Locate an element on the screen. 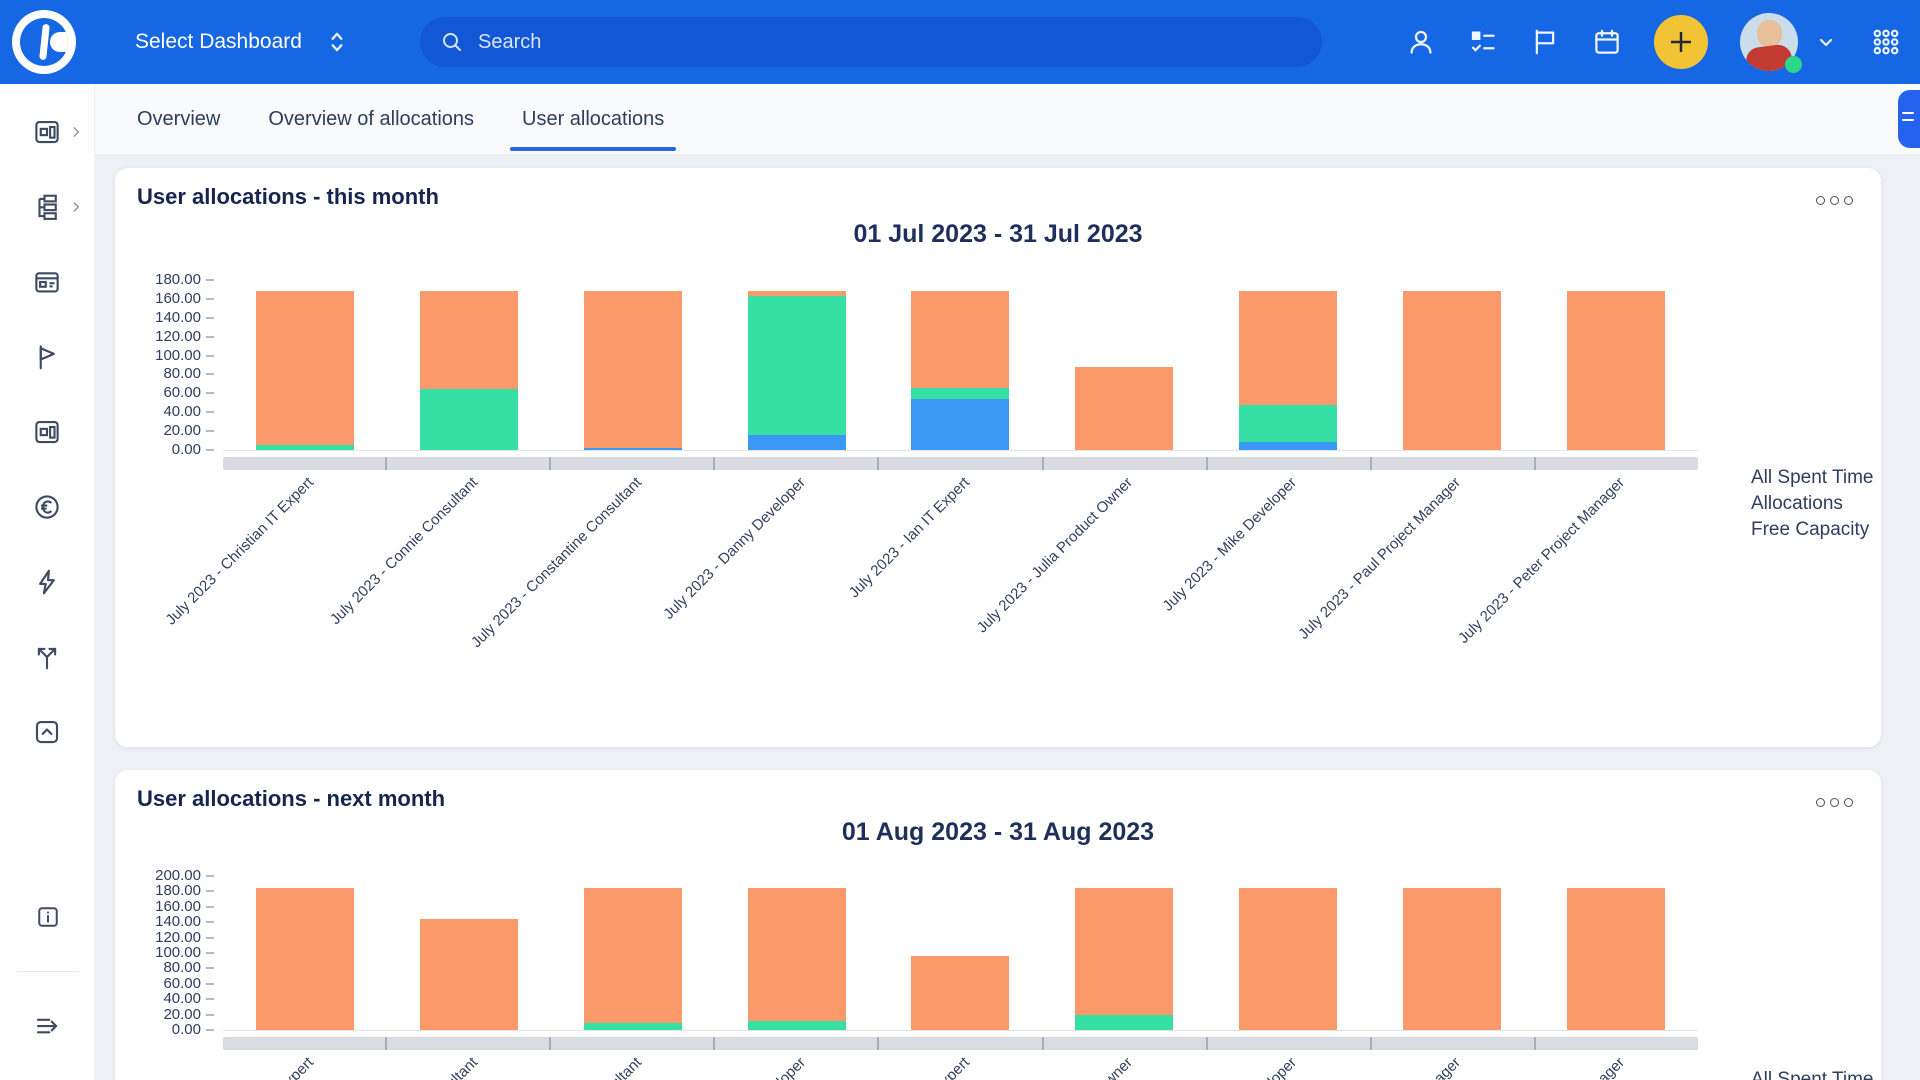 The height and width of the screenshot is (1080, 1920). panel-title: User allocations - this month is located at coordinates (288, 196).